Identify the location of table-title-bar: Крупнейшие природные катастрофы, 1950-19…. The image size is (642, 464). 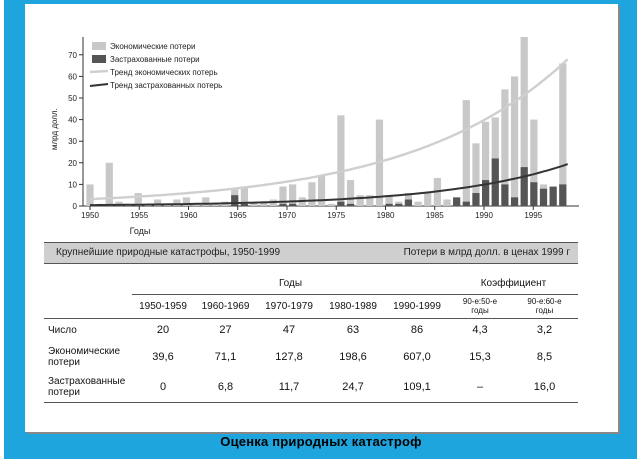
(311, 253).